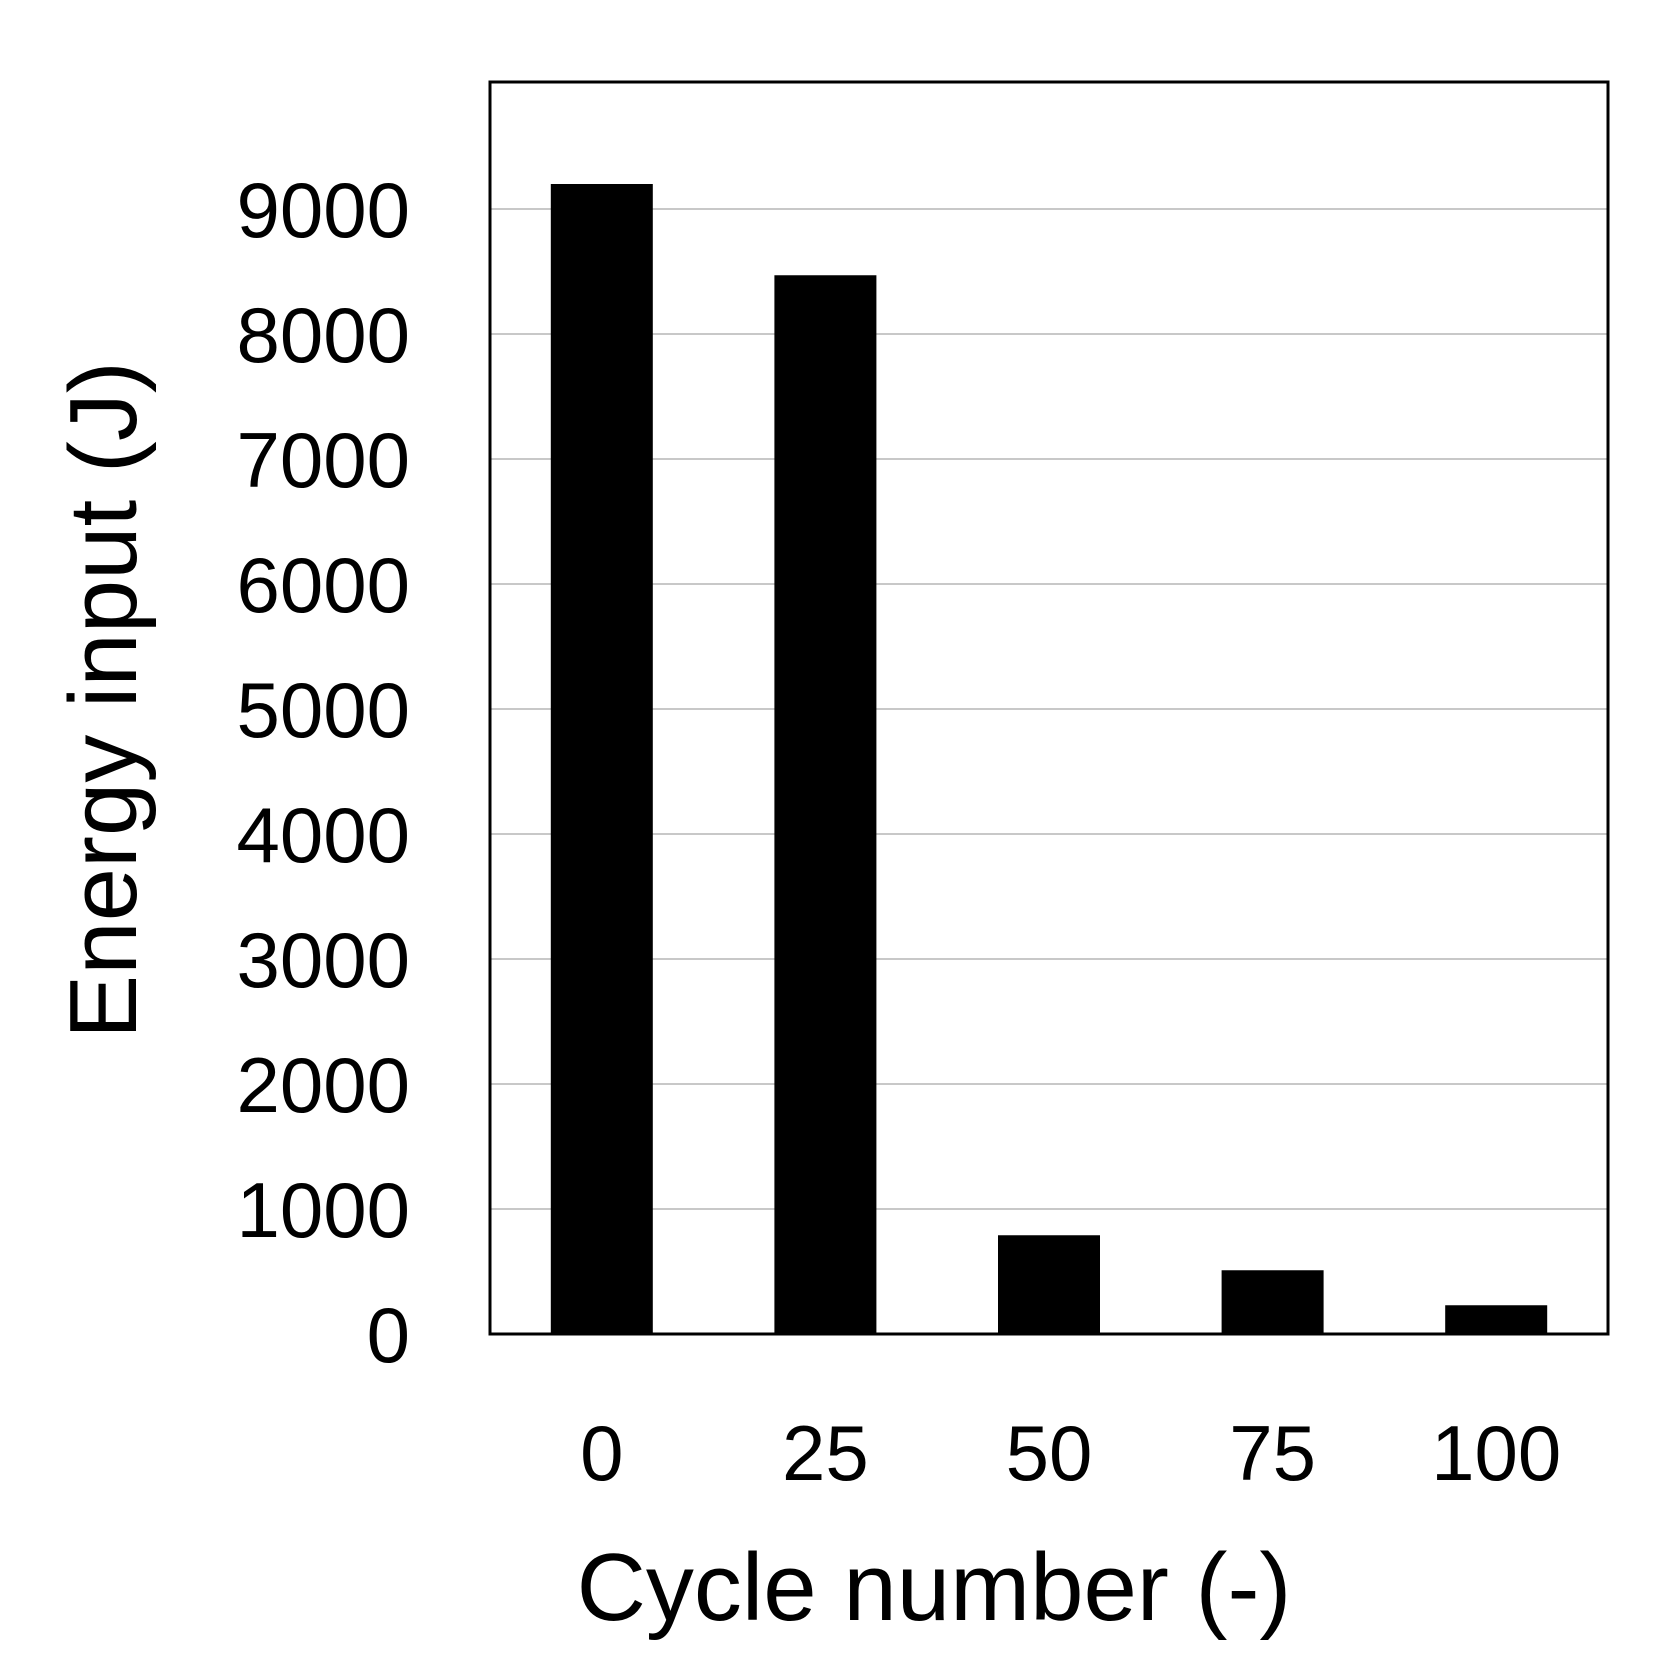 This screenshot has height=1657, width=1668. What do you see at coordinates (103, 700) in the screenshot?
I see `y-axis-title: Energy input (J)` at bounding box center [103, 700].